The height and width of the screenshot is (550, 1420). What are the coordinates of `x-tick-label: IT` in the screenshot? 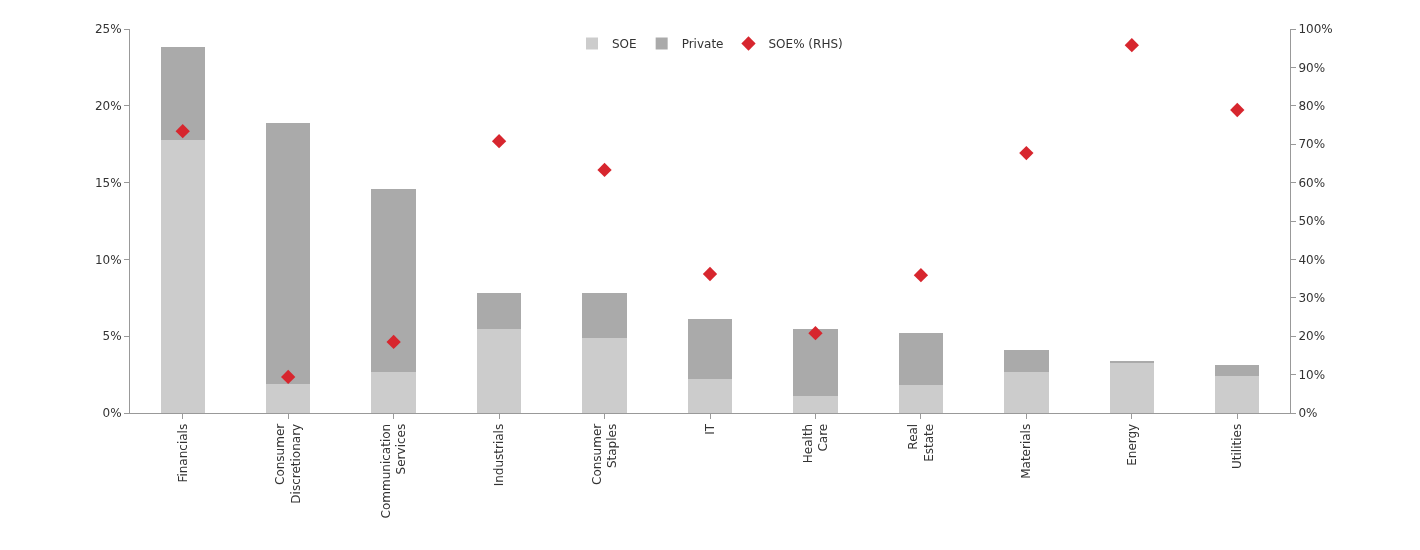 It's located at (709, 429).